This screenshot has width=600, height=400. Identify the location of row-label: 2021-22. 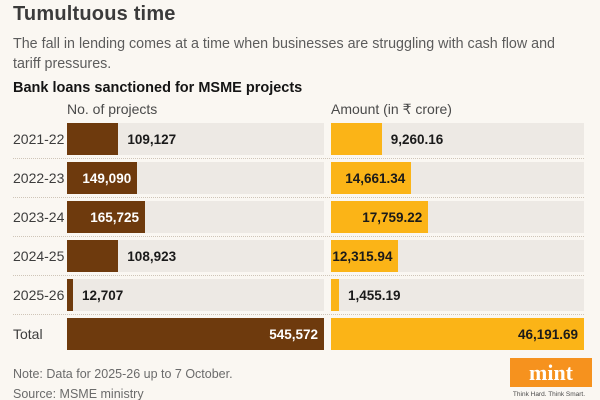
(39, 139).